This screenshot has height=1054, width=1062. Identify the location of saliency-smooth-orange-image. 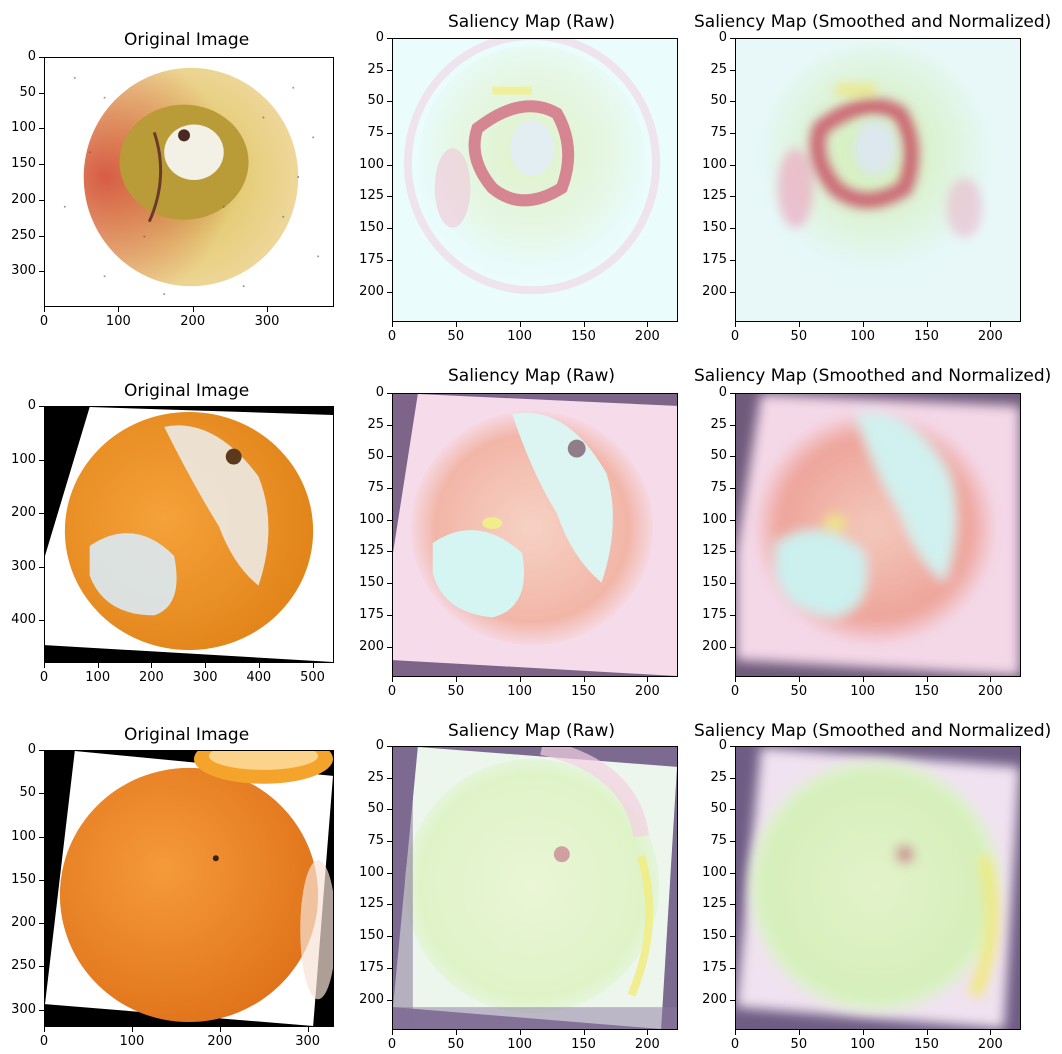
(878, 888).